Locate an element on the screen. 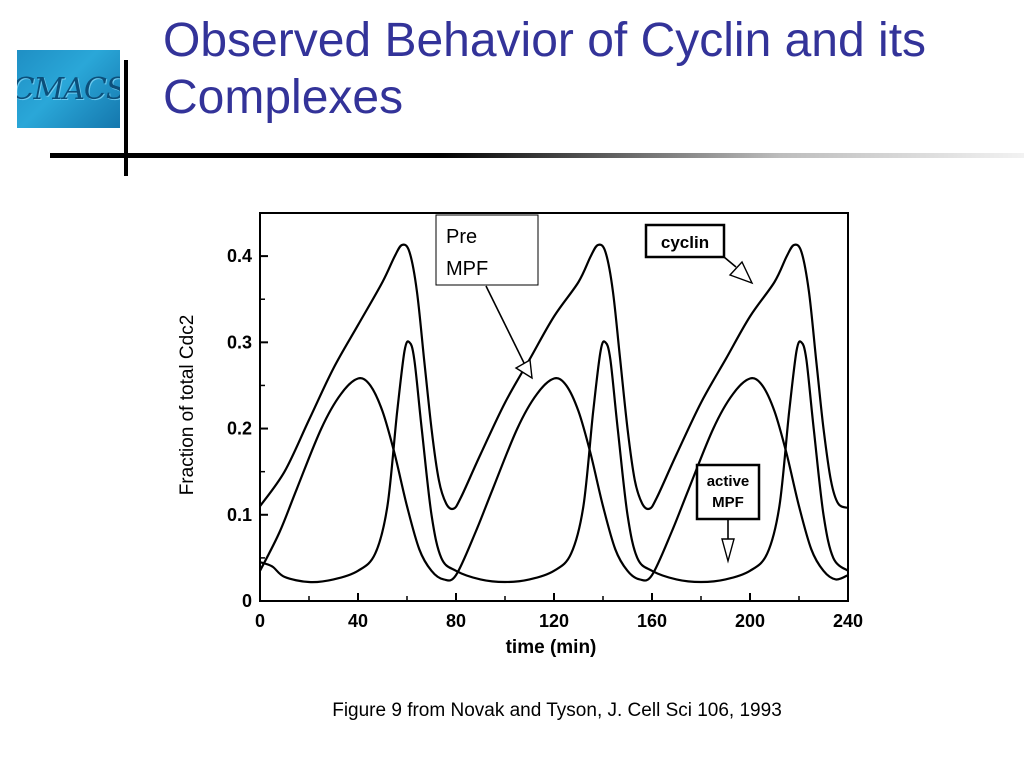 Image resolution: width=1024 pixels, height=768 pixels. x-tick-label: 40 is located at coordinates (358, 621).